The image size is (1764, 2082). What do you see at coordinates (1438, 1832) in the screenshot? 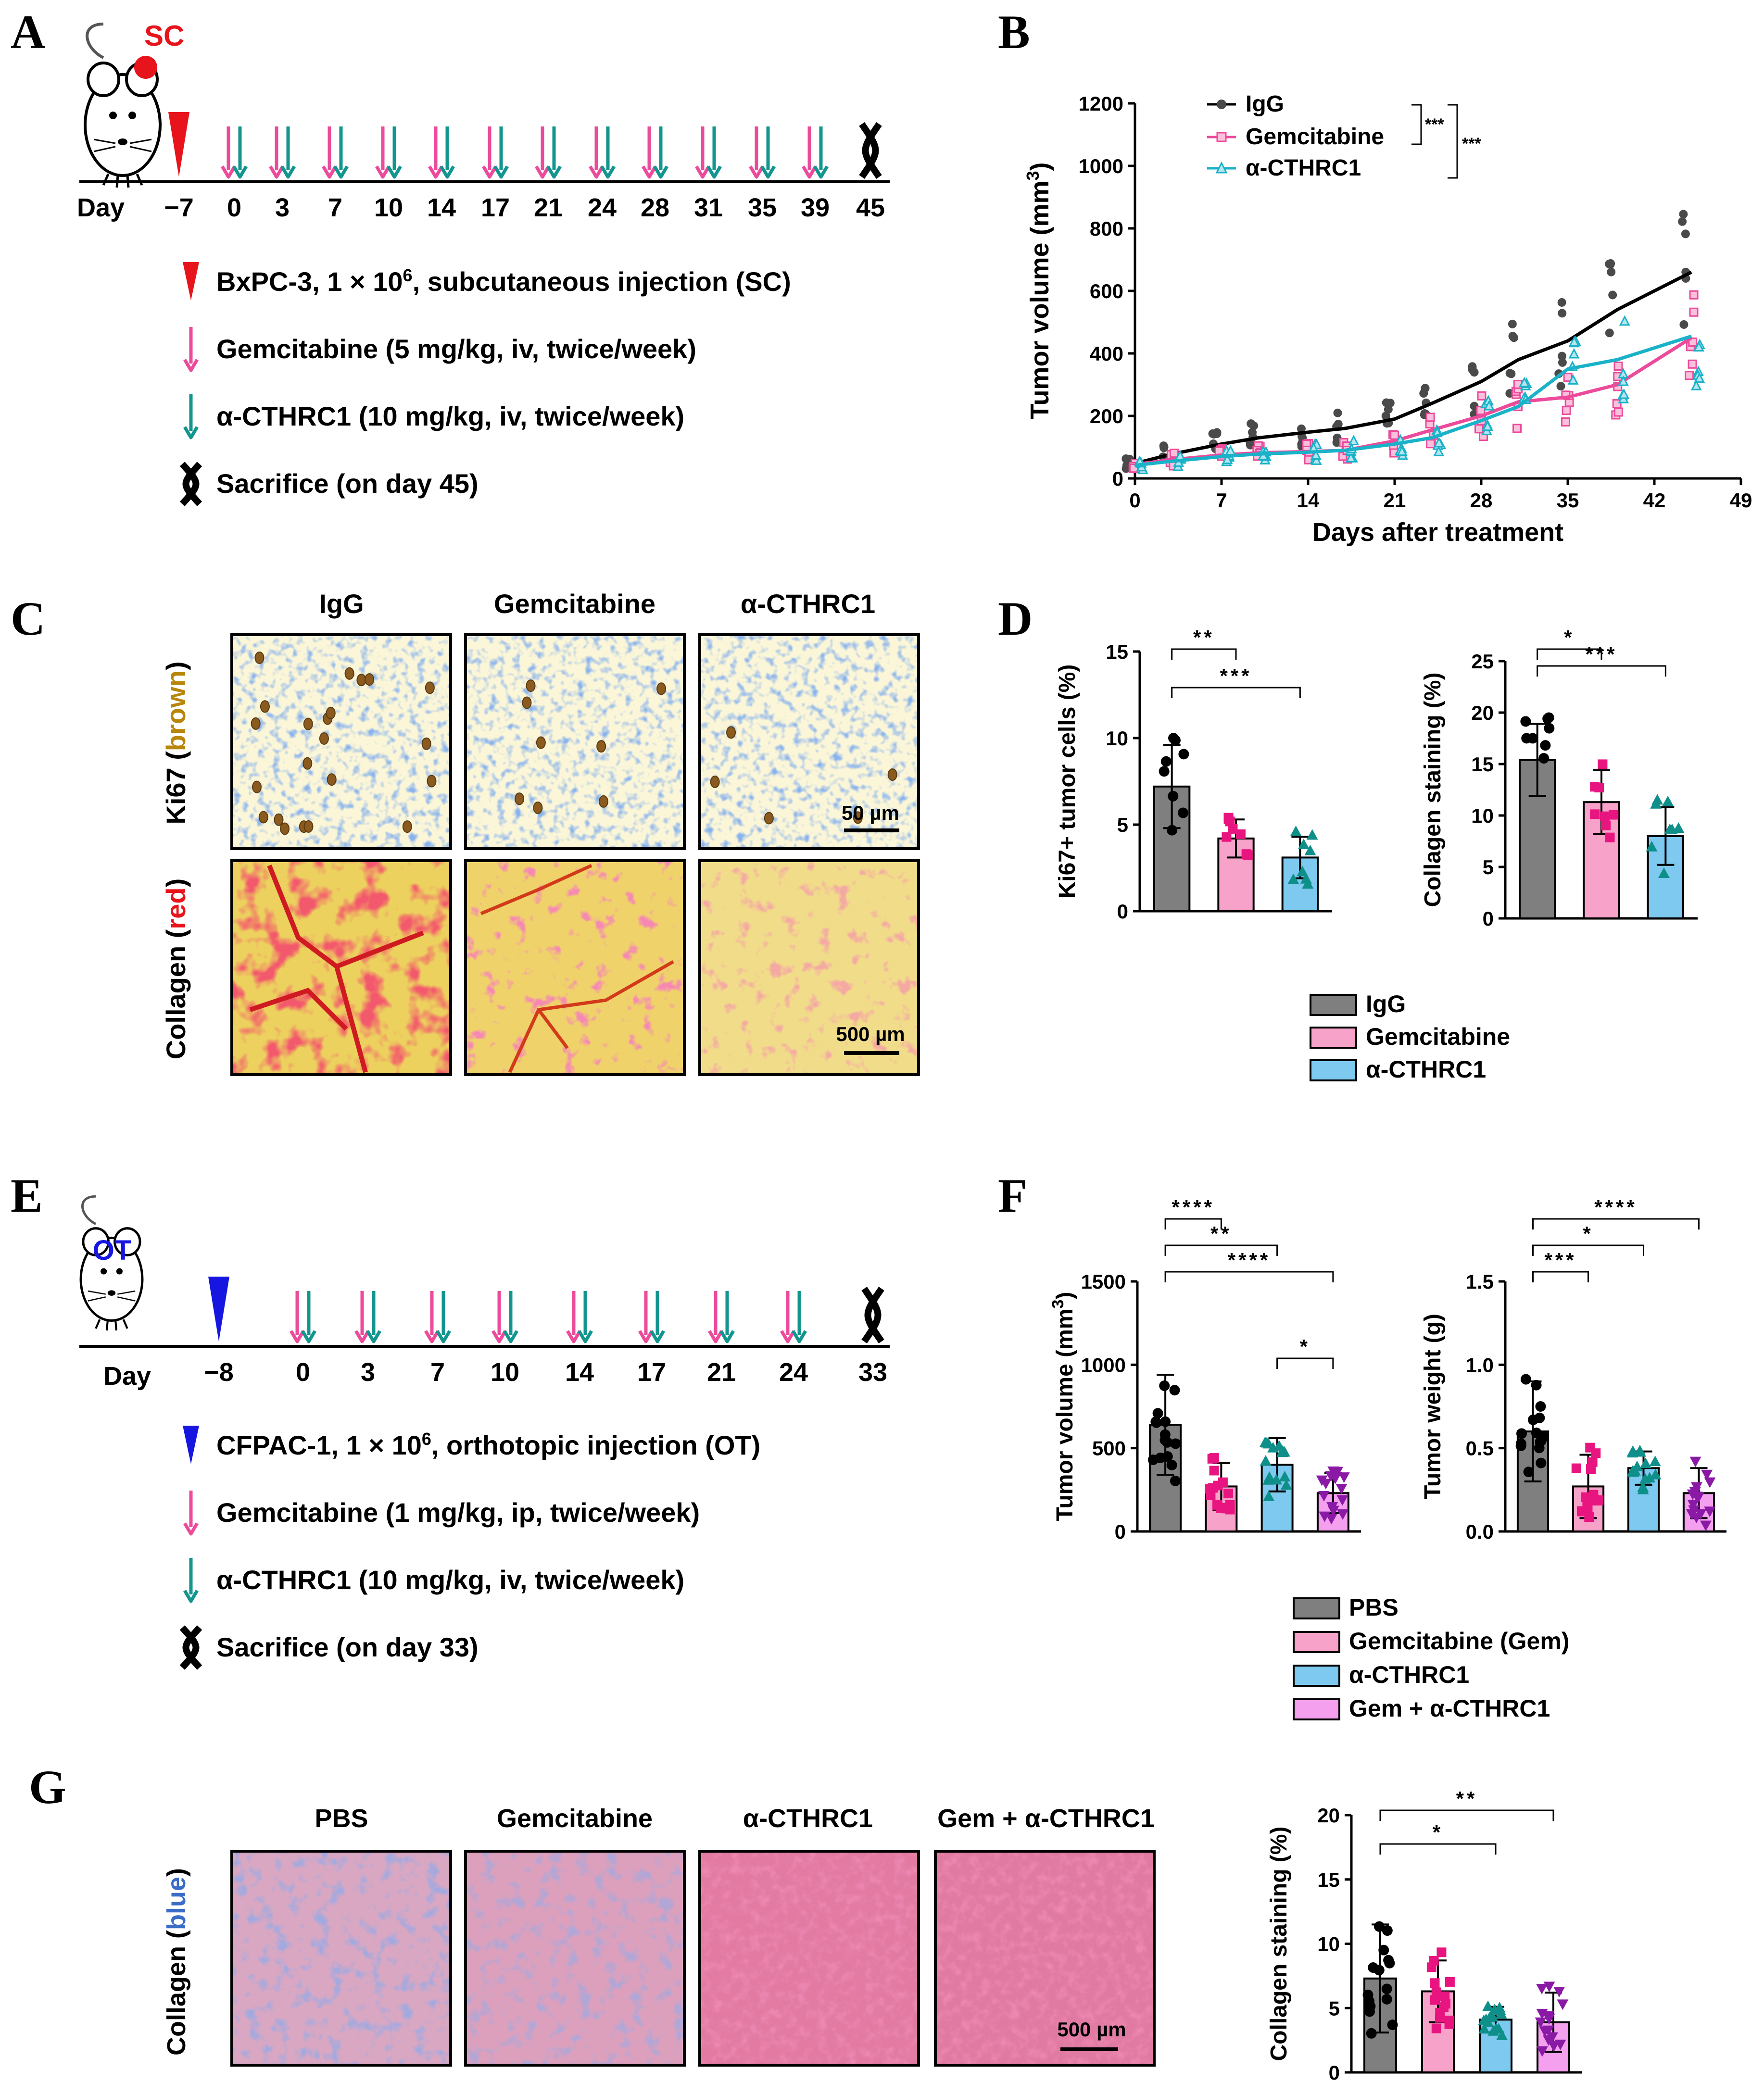
I see `sig-label: *` at bounding box center [1438, 1832].